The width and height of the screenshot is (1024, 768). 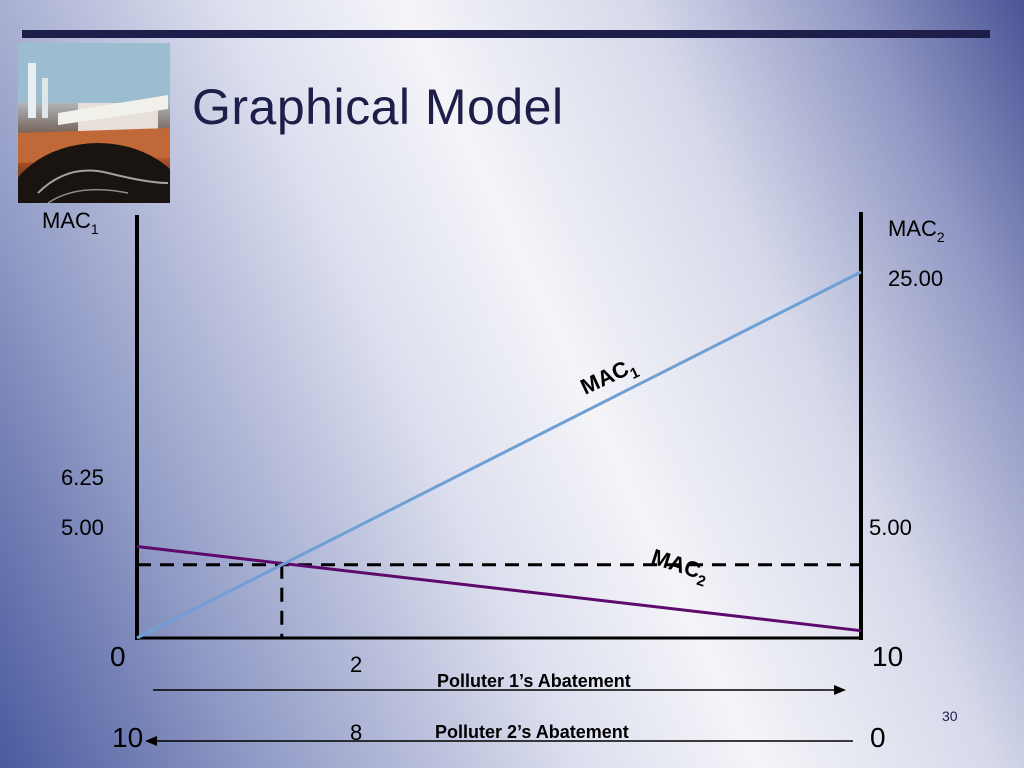 What do you see at coordinates (70, 222) in the screenshot?
I see `left-axis-label: MAC1` at bounding box center [70, 222].